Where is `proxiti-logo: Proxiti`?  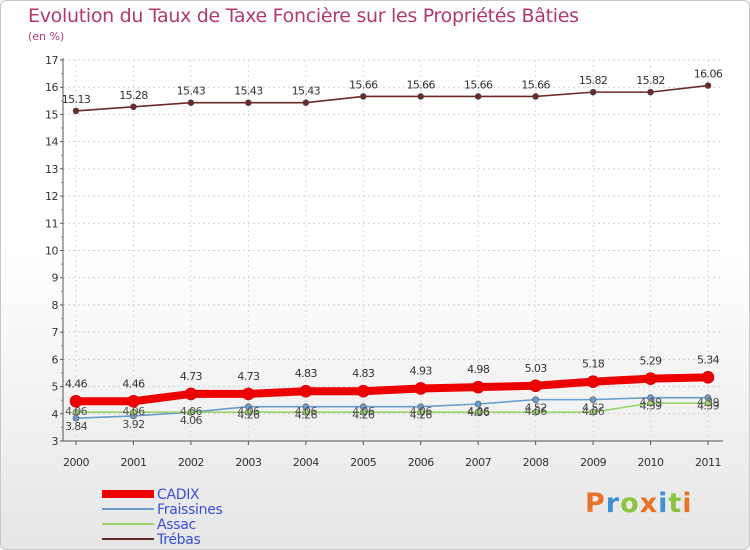 proxiti-logo: Proxiti is located at coordinates (639, 503).